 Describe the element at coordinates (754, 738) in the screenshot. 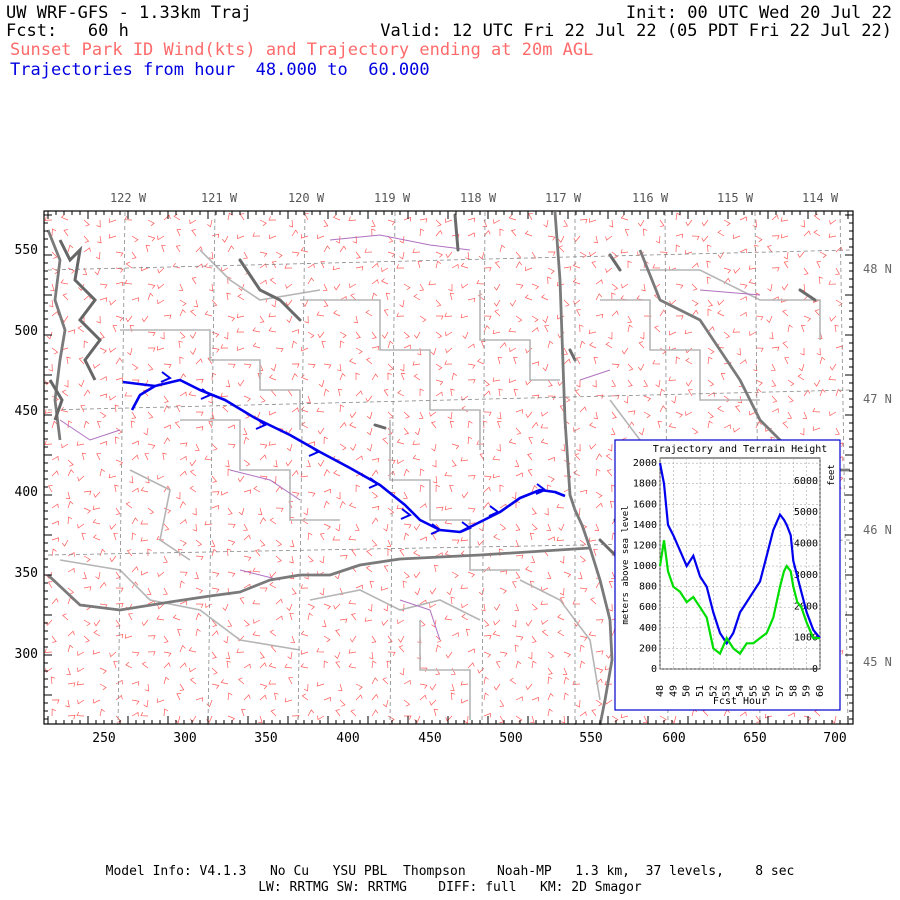

I see `grid-x-label: 650` at that location.